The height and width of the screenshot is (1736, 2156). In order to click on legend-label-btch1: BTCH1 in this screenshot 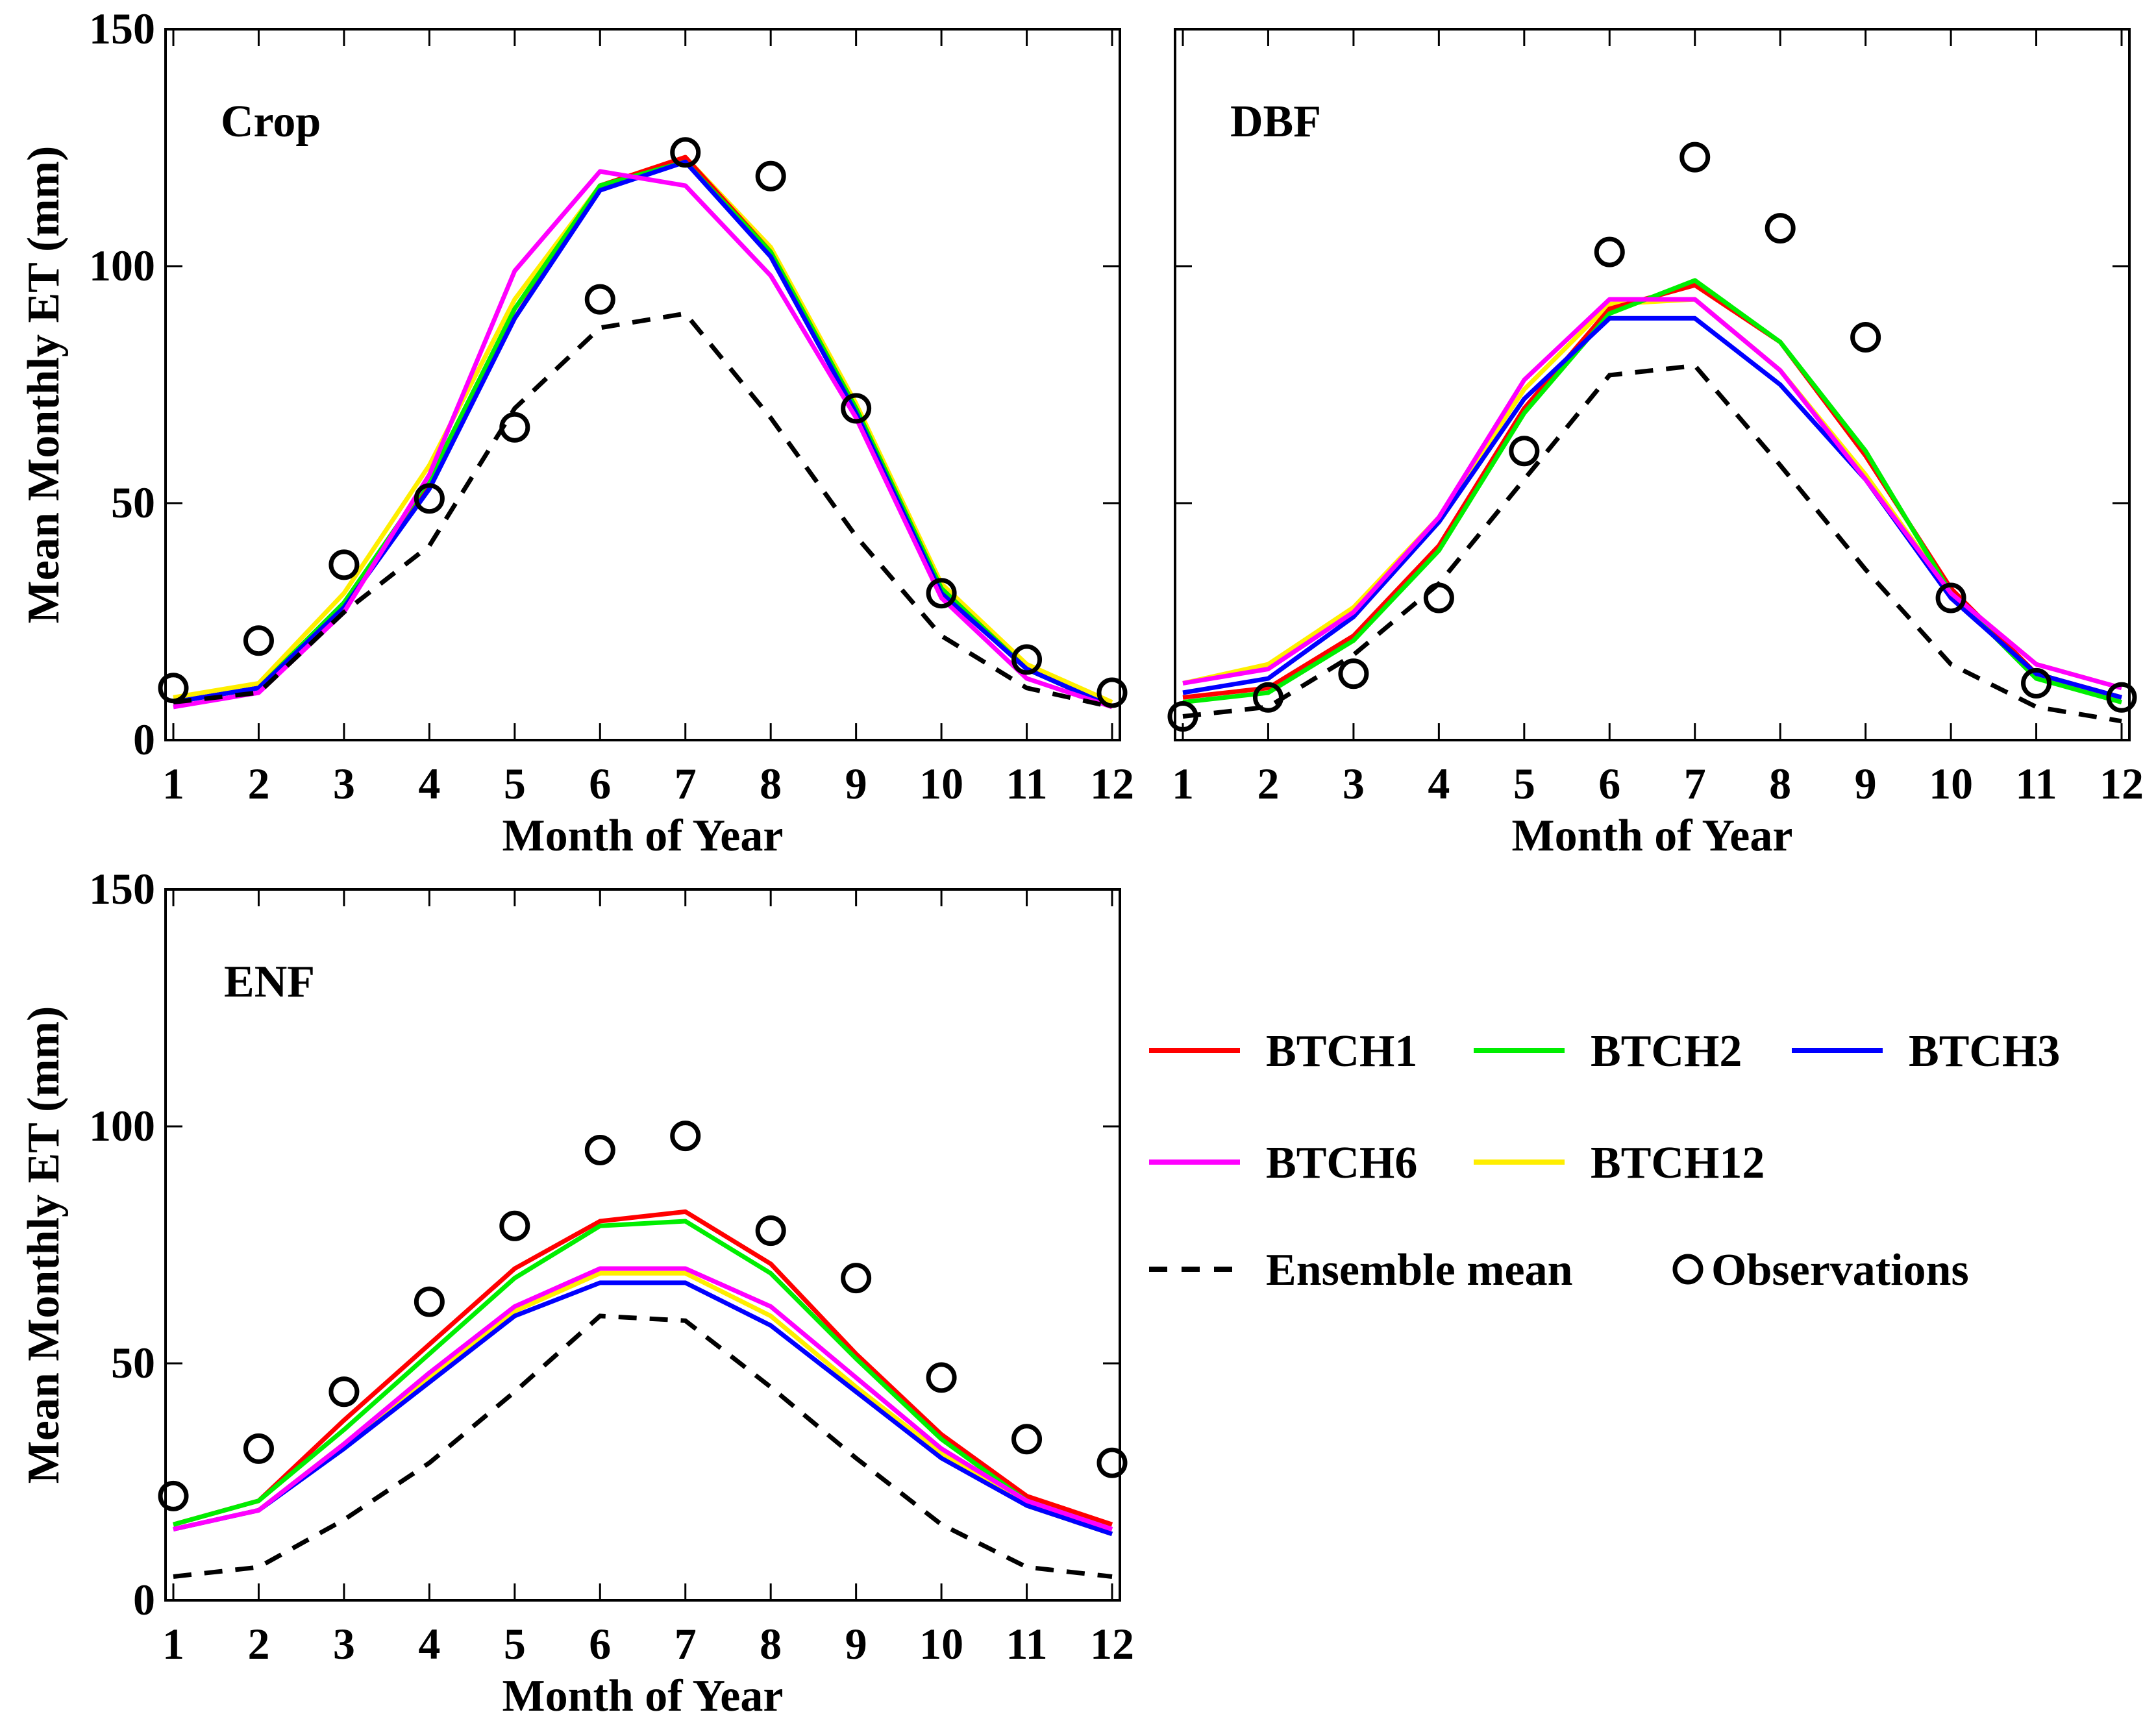, I will do `click(1341, 1051)`.